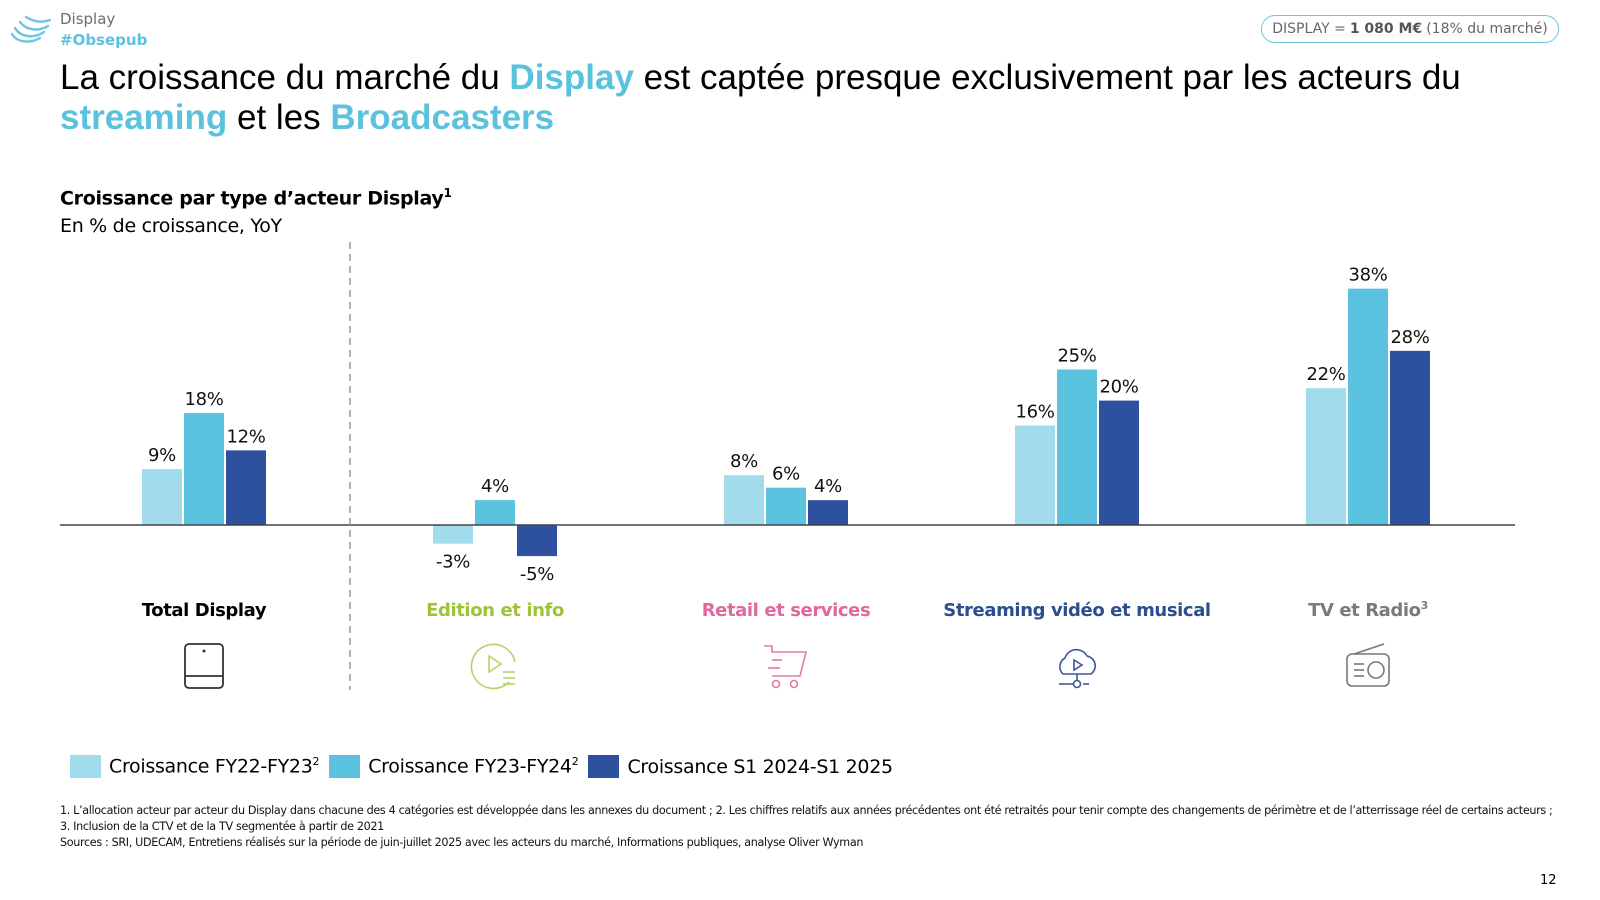  Describe the element at coordinates (1368, 610) in the screenshot. I see `category-label-4: TV et Radio3` at that location.